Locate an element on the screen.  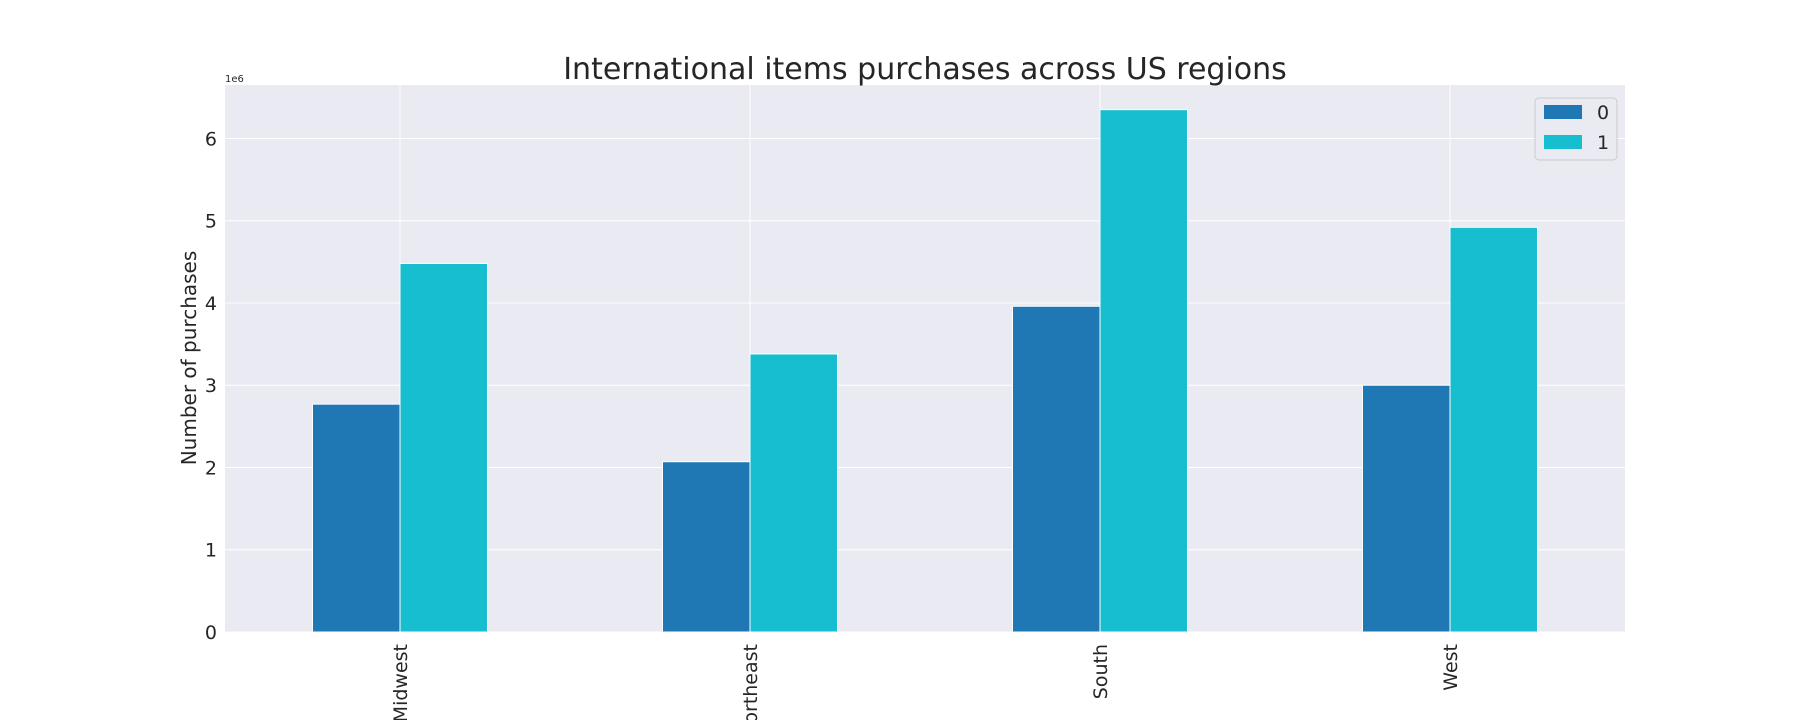
bar-series-0-northeast is located at coordinates (706, 547).